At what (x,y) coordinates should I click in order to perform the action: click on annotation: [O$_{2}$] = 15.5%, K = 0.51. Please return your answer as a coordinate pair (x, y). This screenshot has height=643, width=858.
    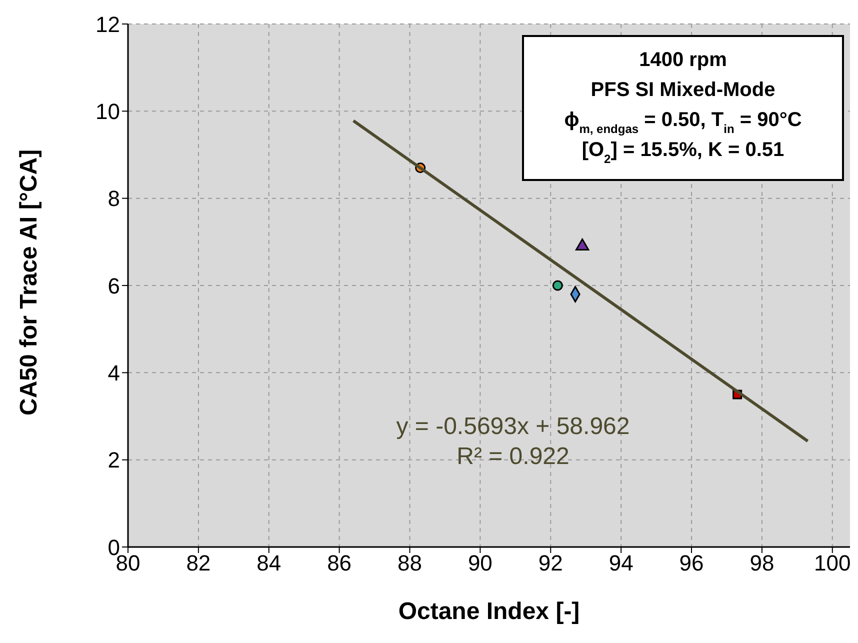
    Looking at the image, I should click on (683, 152).